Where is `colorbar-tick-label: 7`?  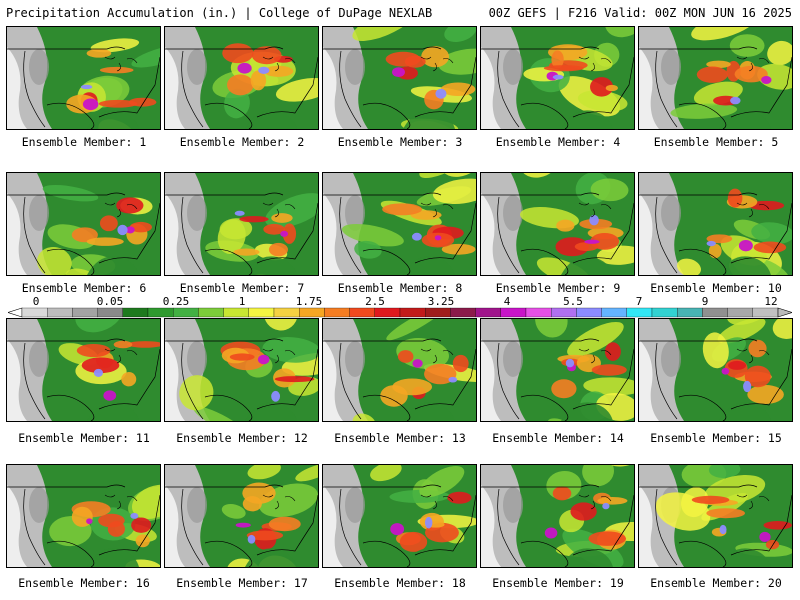
colorbar-tick-label: 7 is located at coordinates (639, 302).